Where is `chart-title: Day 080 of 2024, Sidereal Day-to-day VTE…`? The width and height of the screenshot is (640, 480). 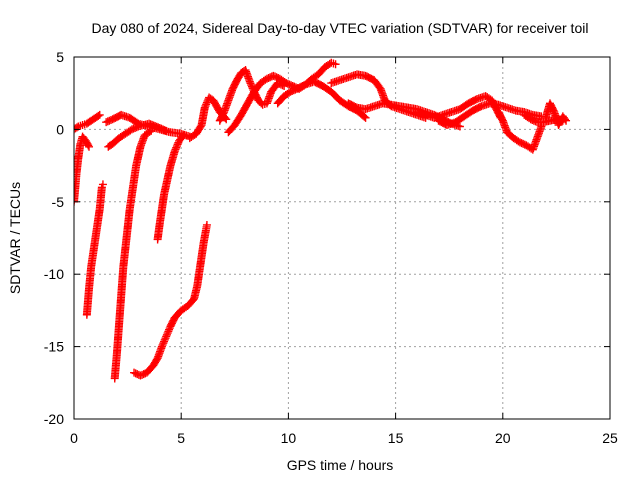 chart-title: Day 080 of 2024, Sidereal Day-to-day VTE… is located at coordinates (340, 28).